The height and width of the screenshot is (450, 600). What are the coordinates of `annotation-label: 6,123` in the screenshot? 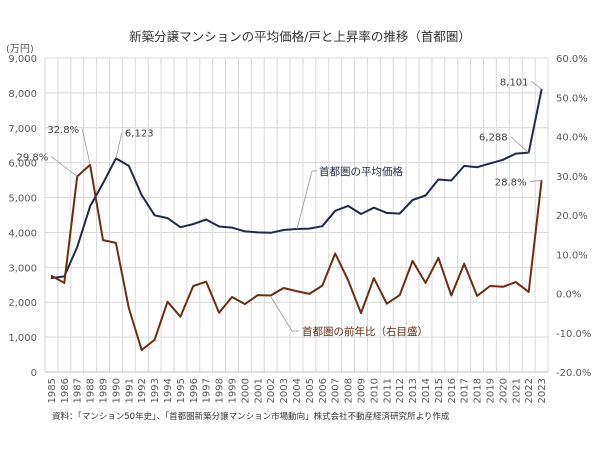 It's located at (139, 133).